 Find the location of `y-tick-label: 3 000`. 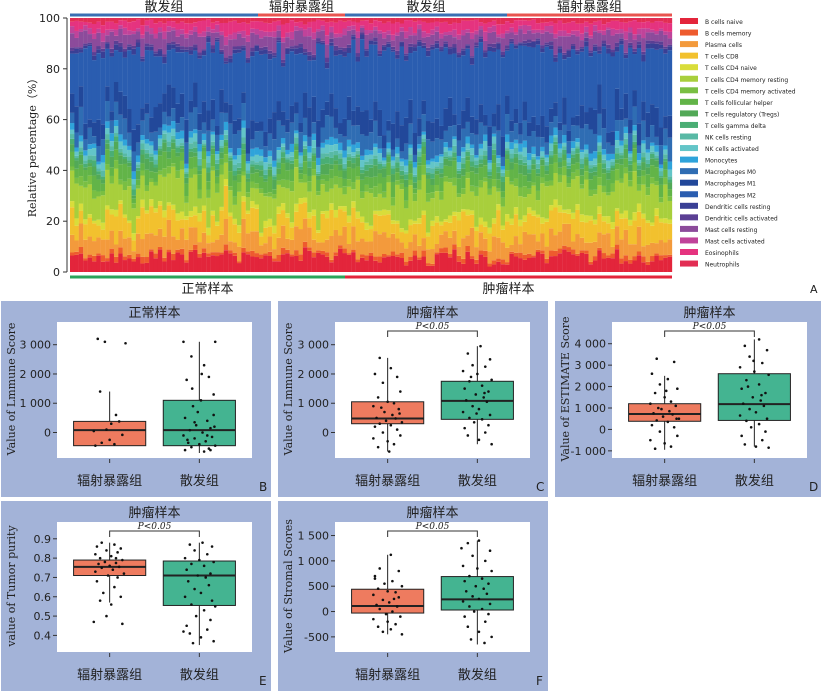

y-tick-label: 3 000 is located at coordinates (591, 365).